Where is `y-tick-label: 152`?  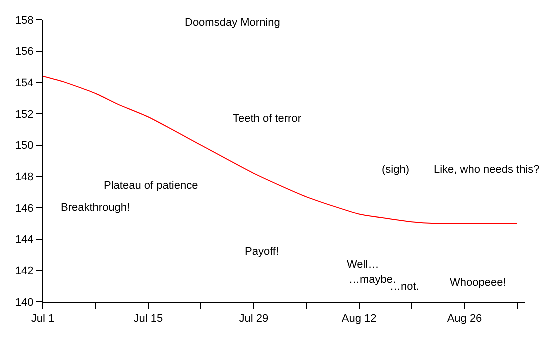
y-tick-label: 152 is located at coordinates (24, 114).